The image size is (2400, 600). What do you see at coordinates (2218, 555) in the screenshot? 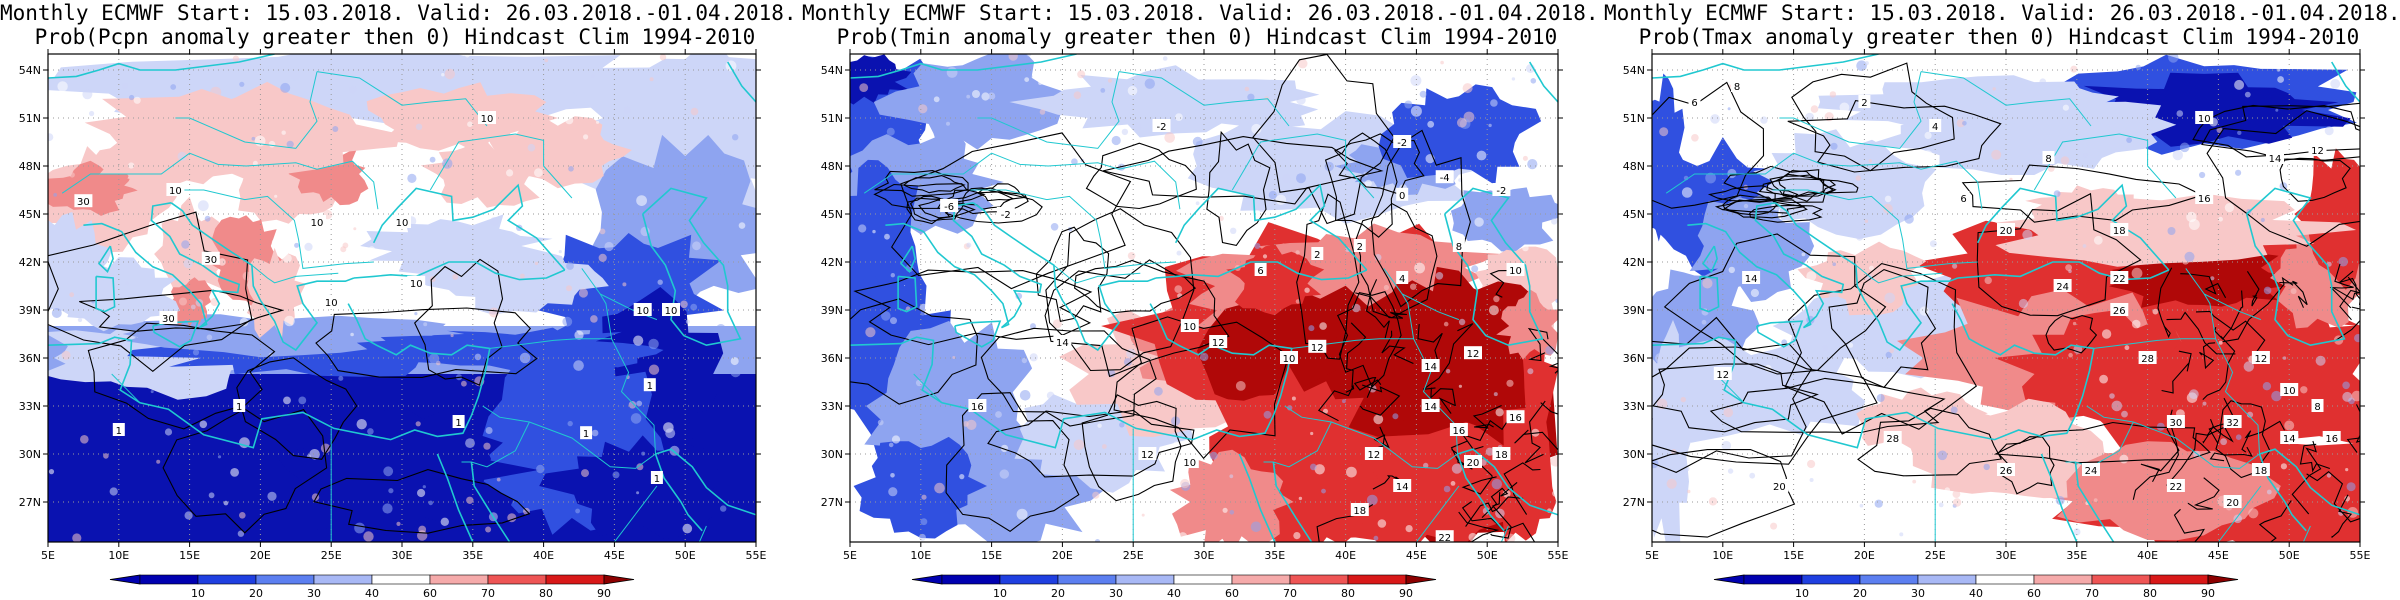
I see `lon-label: 45E` at bounding box center [2218, 555].